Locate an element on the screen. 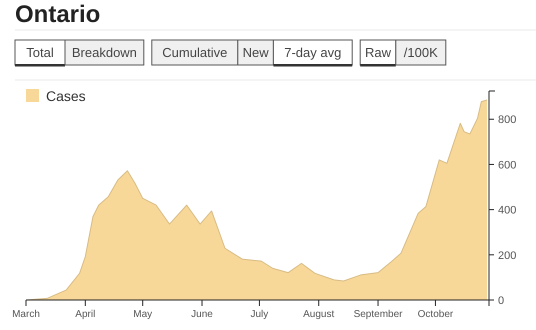 This screenshot has width=536, height=330. y-tick-label: 200 is located at coordinates (507, 256).